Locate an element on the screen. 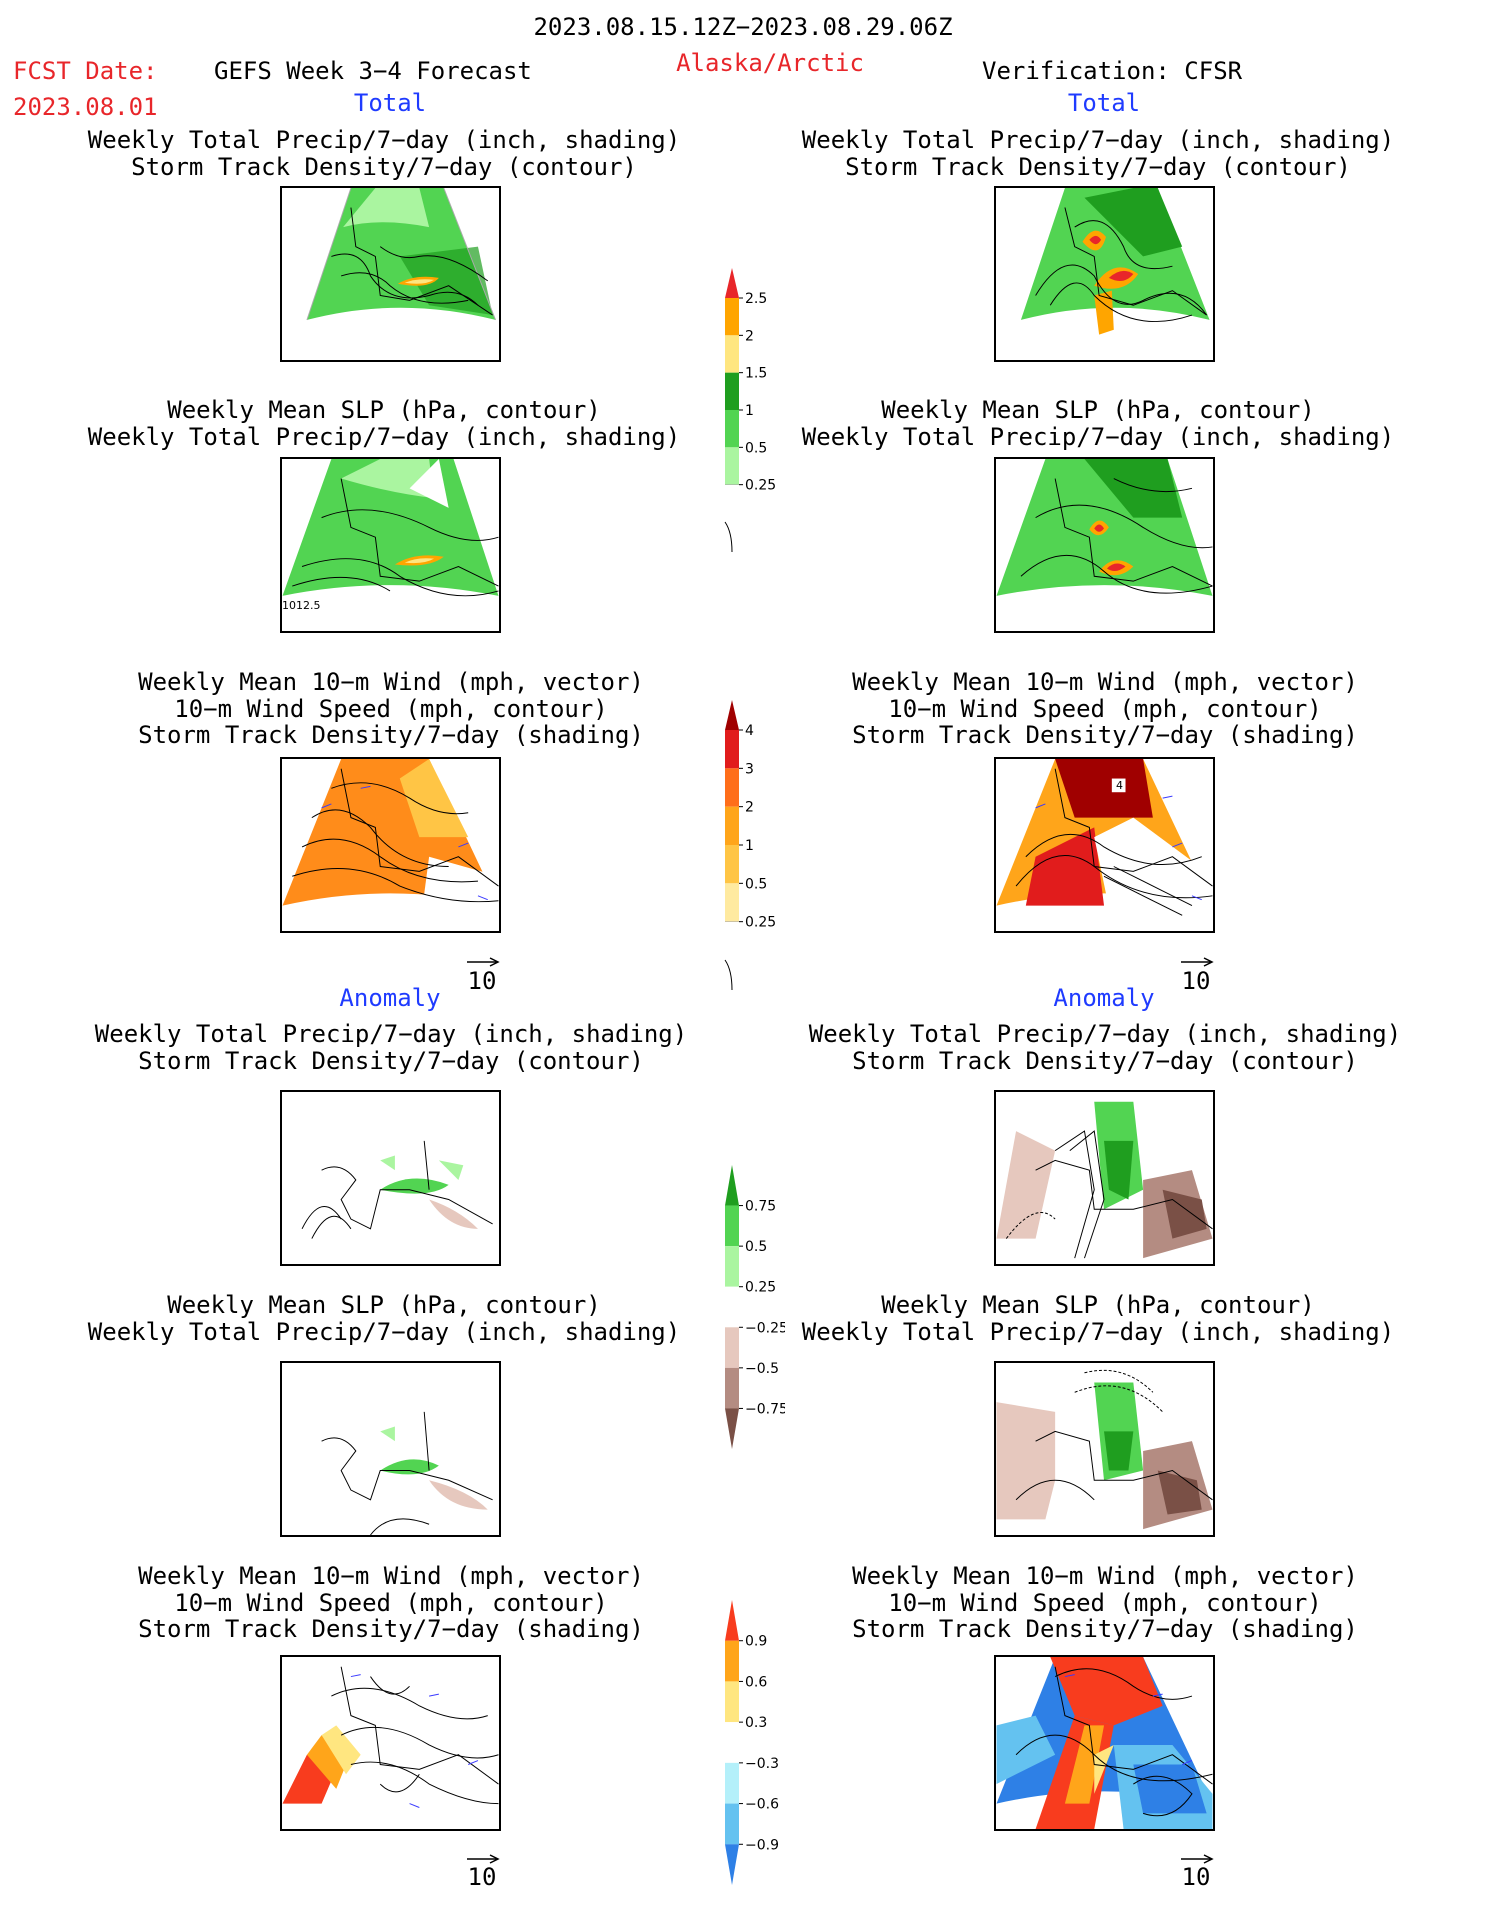  map-anom-precip-verif is located at coordinates (1104, 1178).